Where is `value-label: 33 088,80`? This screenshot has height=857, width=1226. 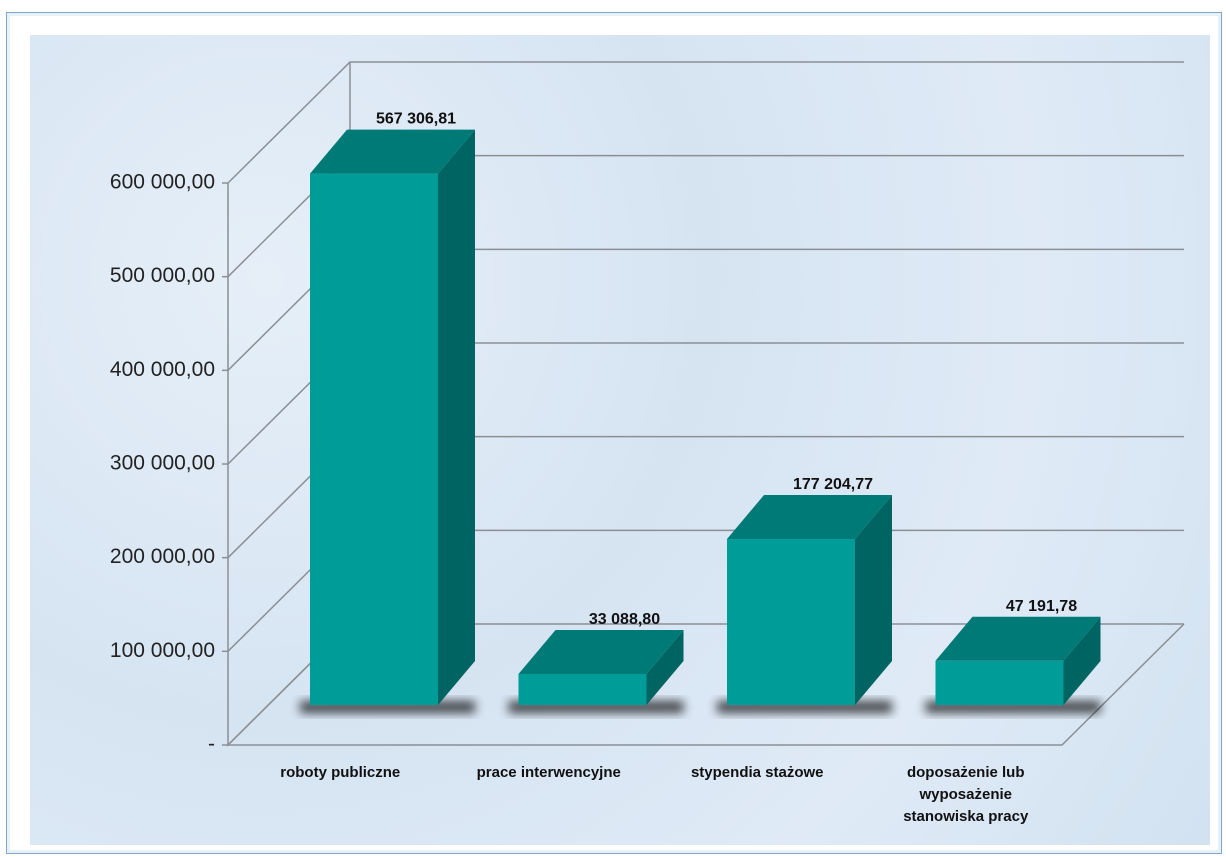
value-label: 33 088,80 is located at coordinates (624, 619).